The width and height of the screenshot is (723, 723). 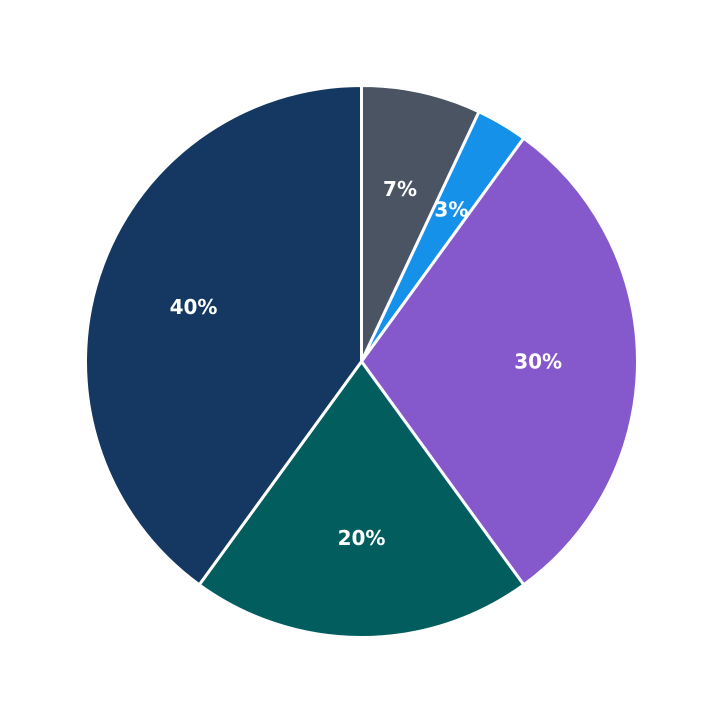 I want to click on pie-slice-label-3: 20%, so click(x=362, y=538).